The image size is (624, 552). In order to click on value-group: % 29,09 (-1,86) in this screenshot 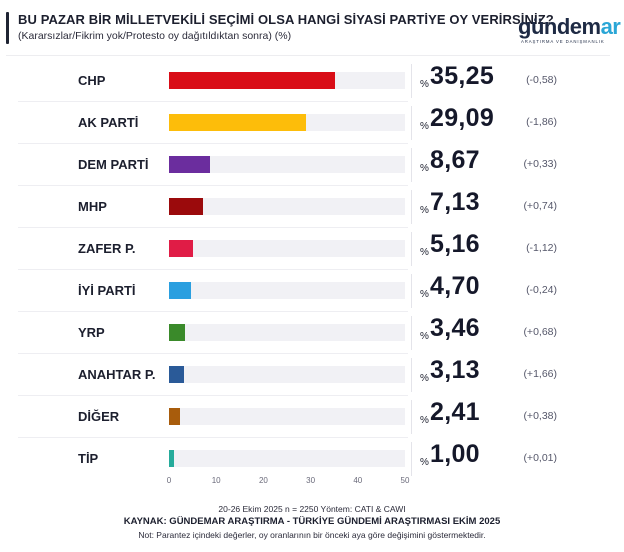, I will do `click(510, 123)`.